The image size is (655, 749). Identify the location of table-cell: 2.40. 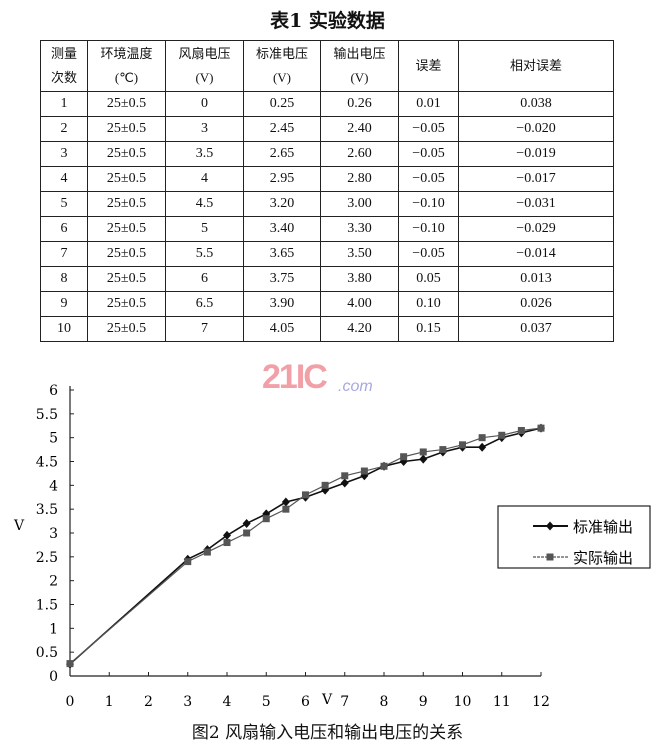
(359, 129).